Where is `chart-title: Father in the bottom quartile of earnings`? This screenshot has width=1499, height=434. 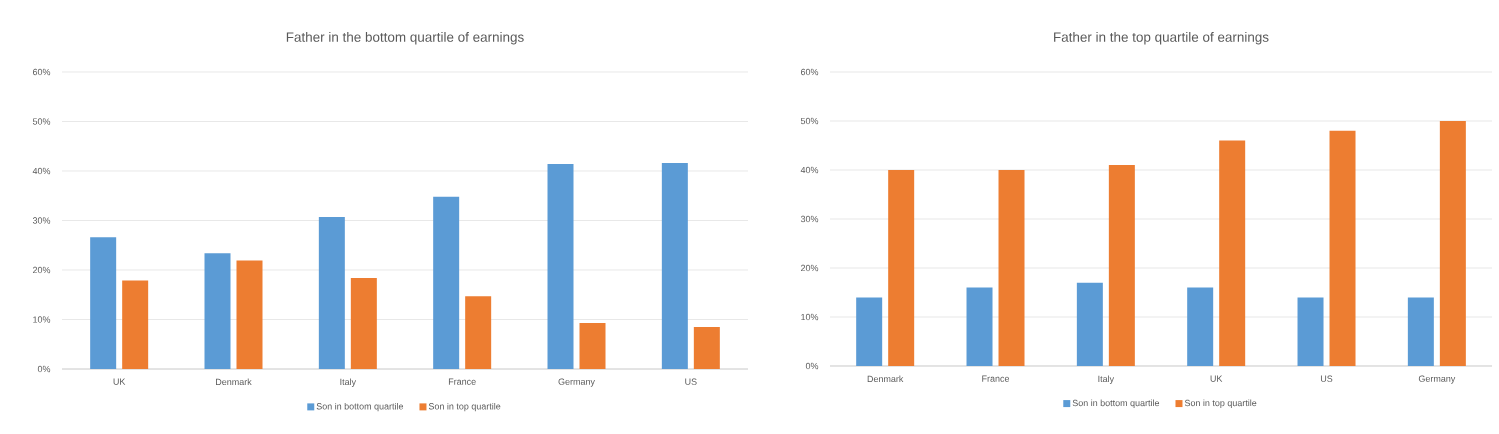
chart-title: Father in the bottom quartile of earnings is located at coordinates (405, 38).